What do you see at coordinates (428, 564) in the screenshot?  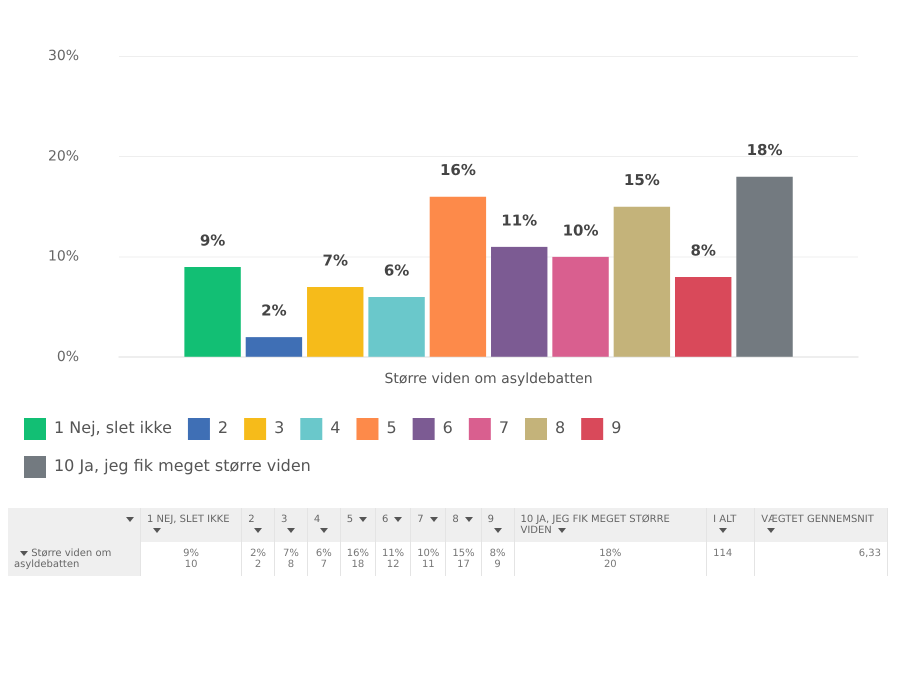 I see `text: 11` at bounding box center [428, 564].